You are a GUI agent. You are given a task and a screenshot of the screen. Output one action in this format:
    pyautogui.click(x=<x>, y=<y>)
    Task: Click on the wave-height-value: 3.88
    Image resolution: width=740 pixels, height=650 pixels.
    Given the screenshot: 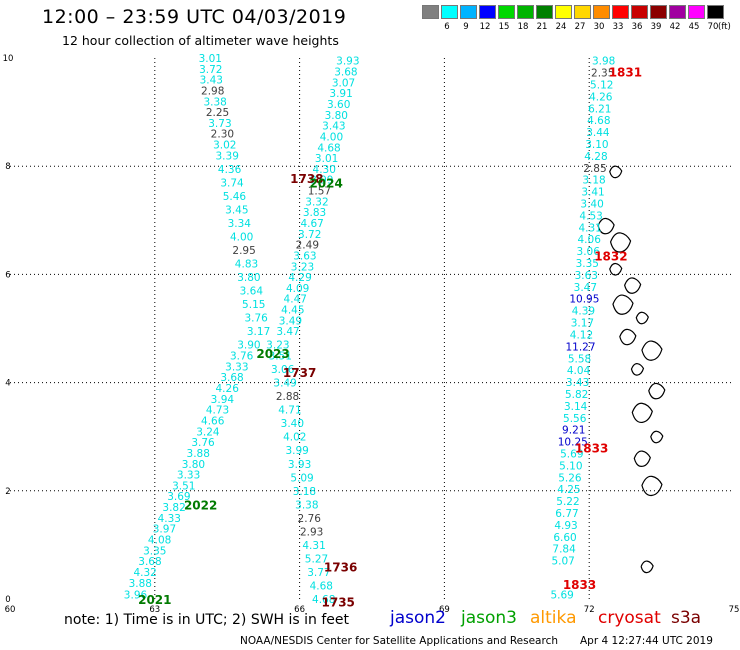 What is the action you would take?
    pyautogui.click(x=198, y=454)
    